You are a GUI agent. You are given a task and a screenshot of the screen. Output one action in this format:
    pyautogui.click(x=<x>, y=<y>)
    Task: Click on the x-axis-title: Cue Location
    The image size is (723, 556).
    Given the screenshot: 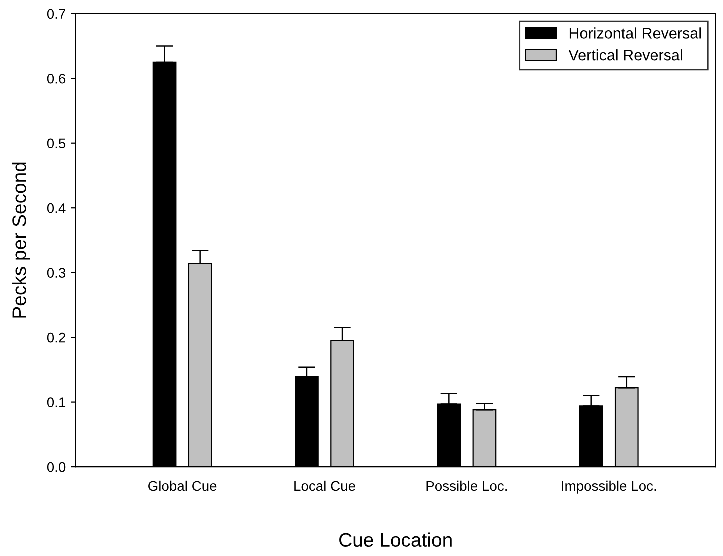 What is the action you would take?
    pyautogui.click(x=396, y=540)
    